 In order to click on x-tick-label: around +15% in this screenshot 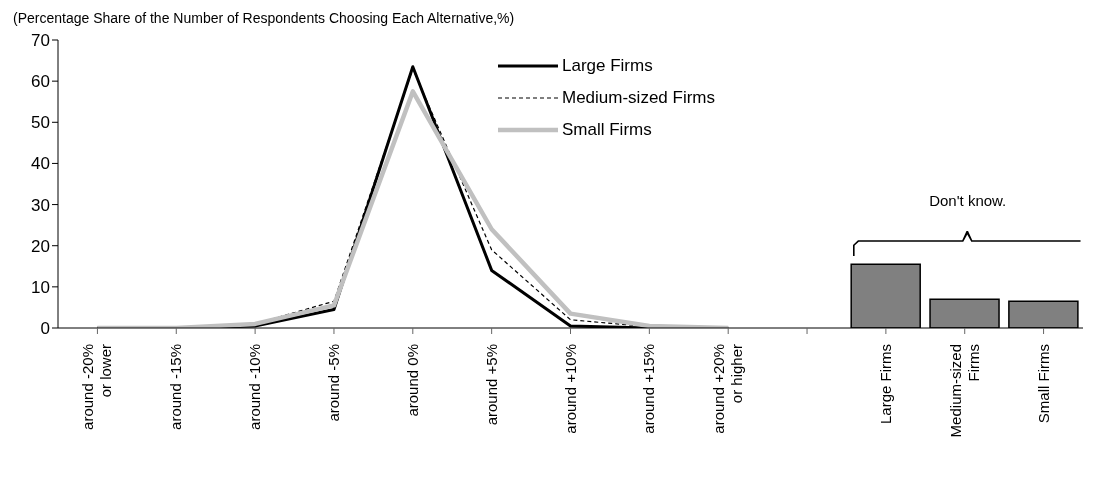, I will do `click(649, 389)`.